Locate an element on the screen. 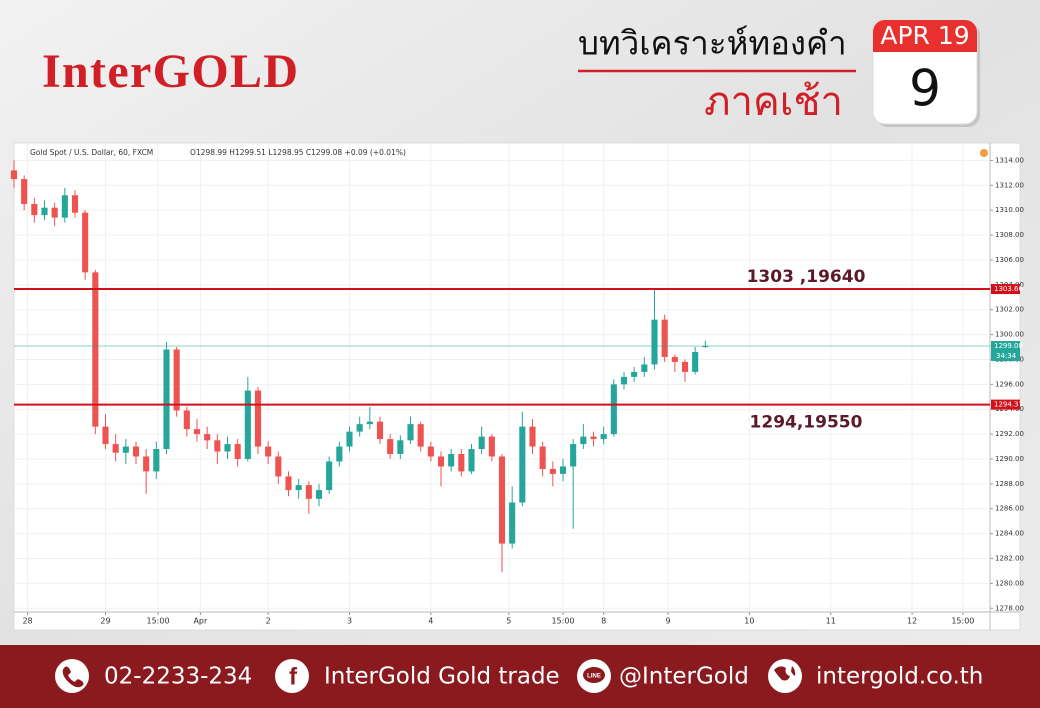 The width and height of the screenshot is (1040, 708). x-tick-label: Apr is located at coordinates (200, 621).